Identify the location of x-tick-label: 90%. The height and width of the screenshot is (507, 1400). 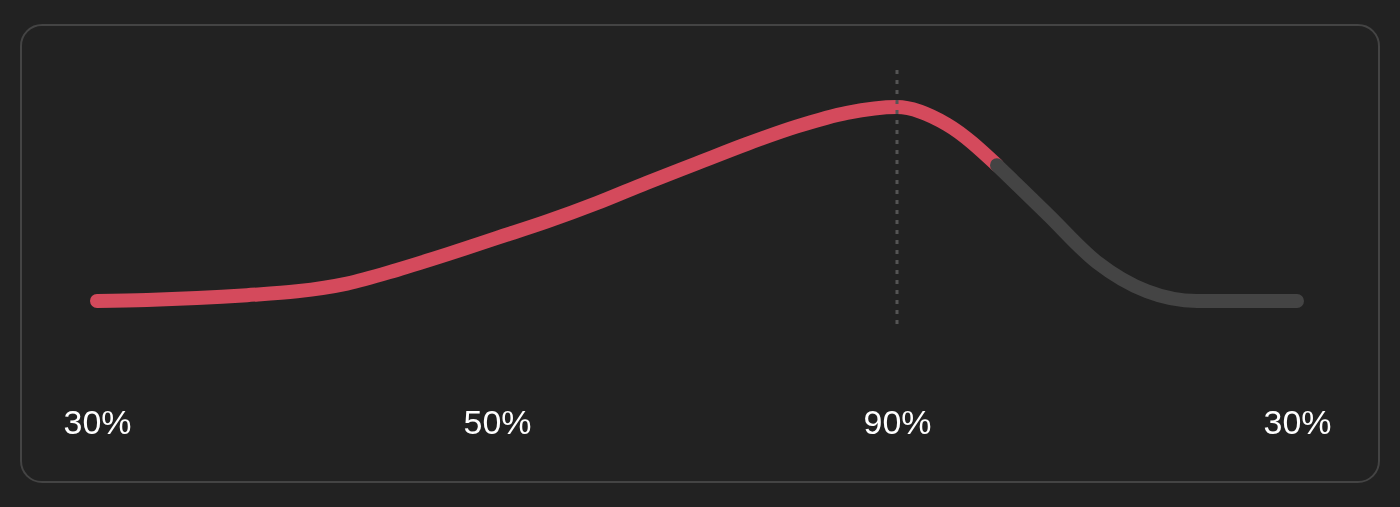
(897, 421).